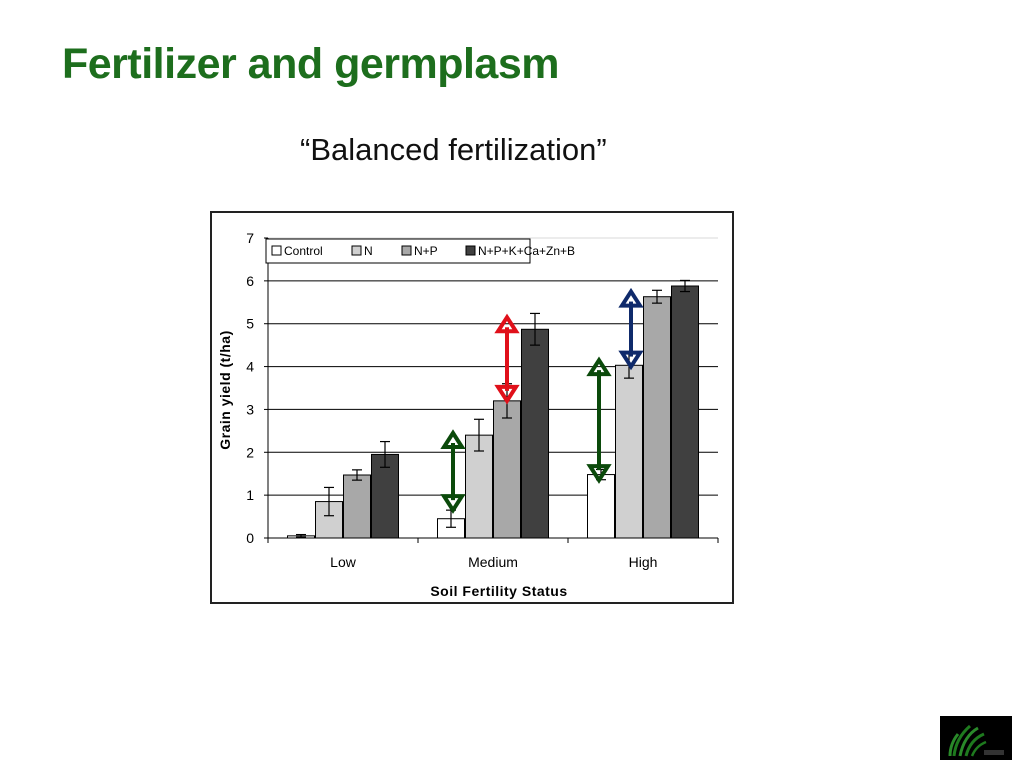  I want to click on slide-subtitle: “Balanced fertilization”, so click(453, 149).